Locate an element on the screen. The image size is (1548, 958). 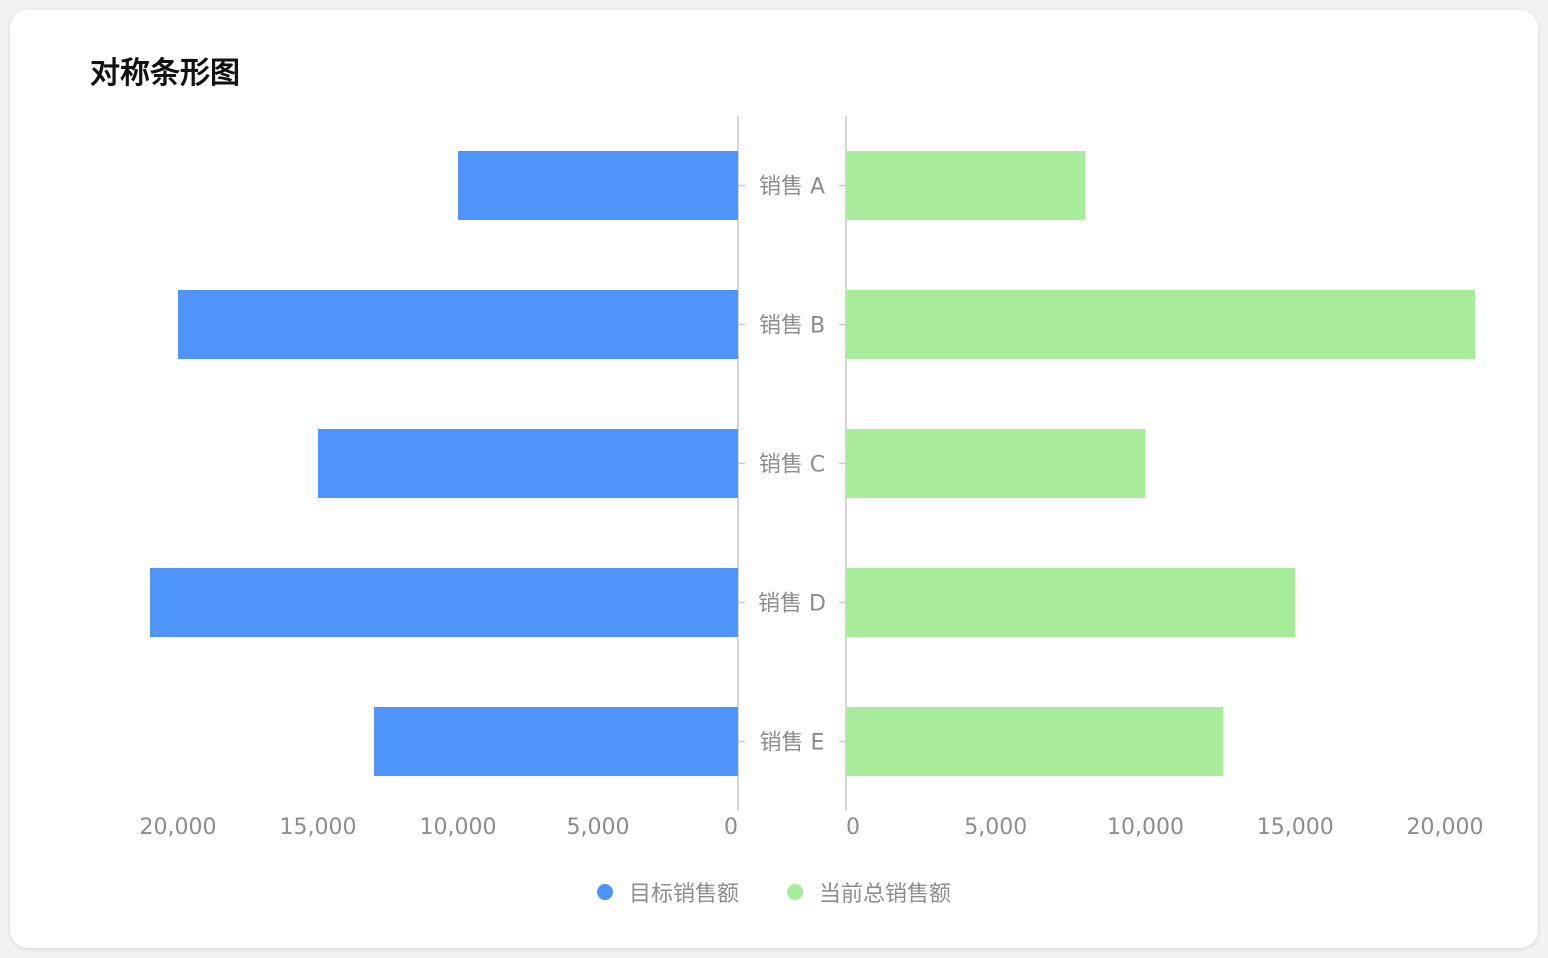
right-tick-label: 10,000 is located at coordinates (1145, 827).